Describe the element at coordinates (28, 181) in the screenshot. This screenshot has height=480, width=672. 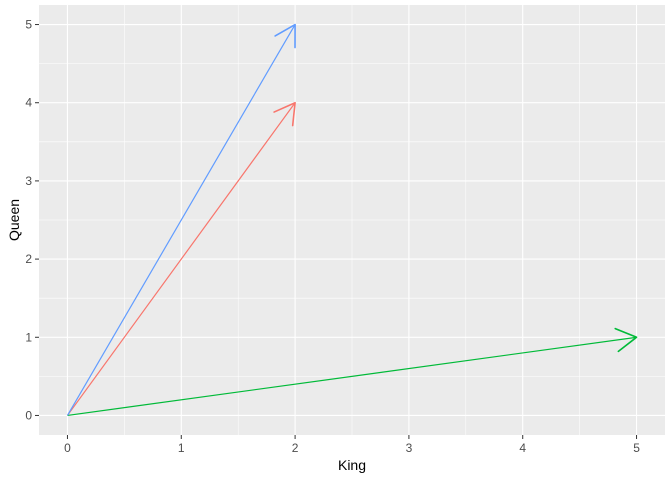
I see `y-tick-label: 3` at that location.